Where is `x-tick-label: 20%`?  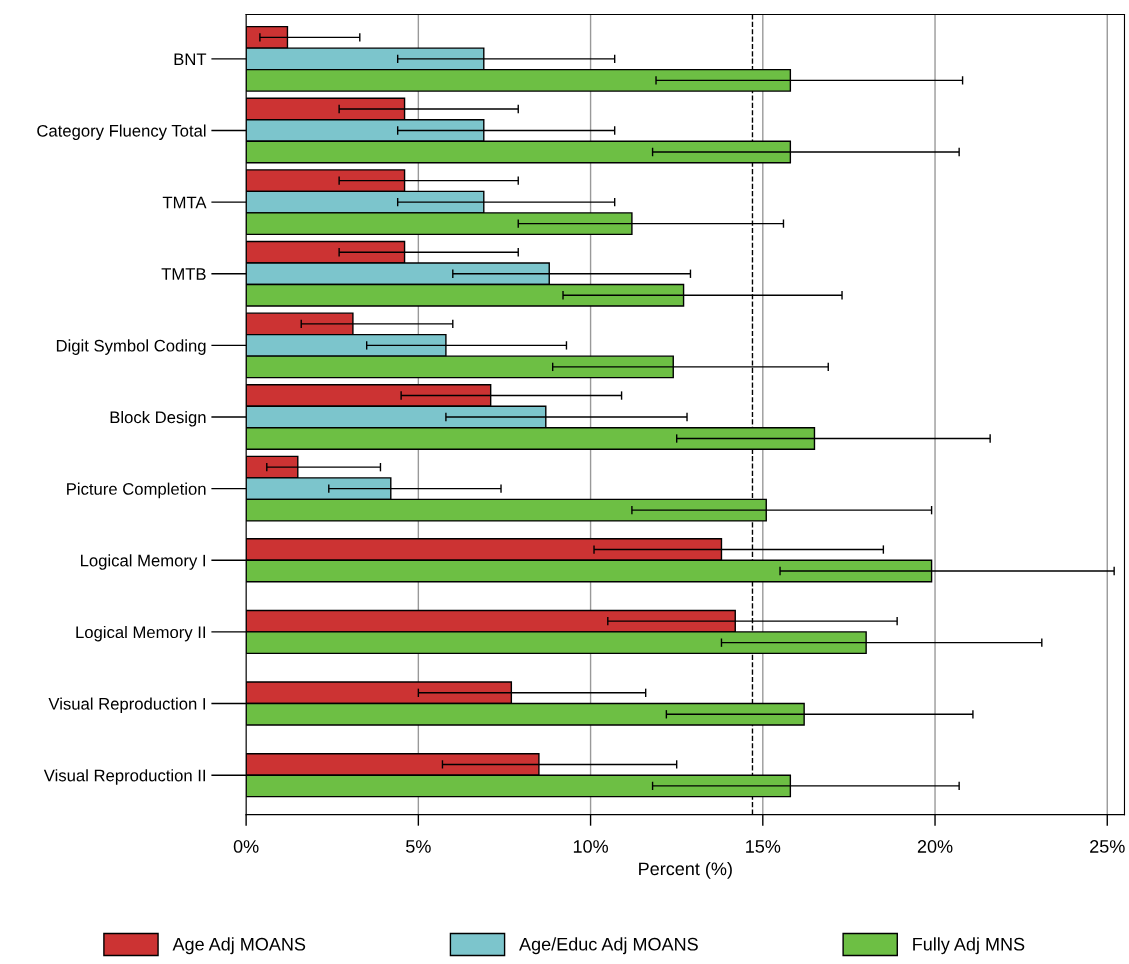
x-tick-label: 20% is located at coordinates (935, 846).